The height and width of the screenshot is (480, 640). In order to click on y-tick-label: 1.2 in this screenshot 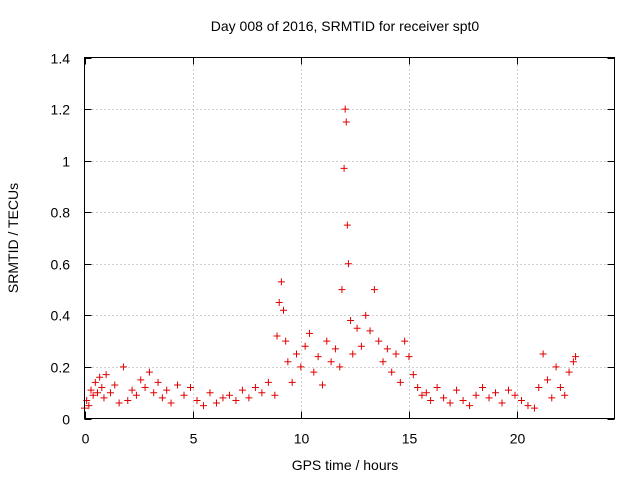, I will do `click(61, 110)`.